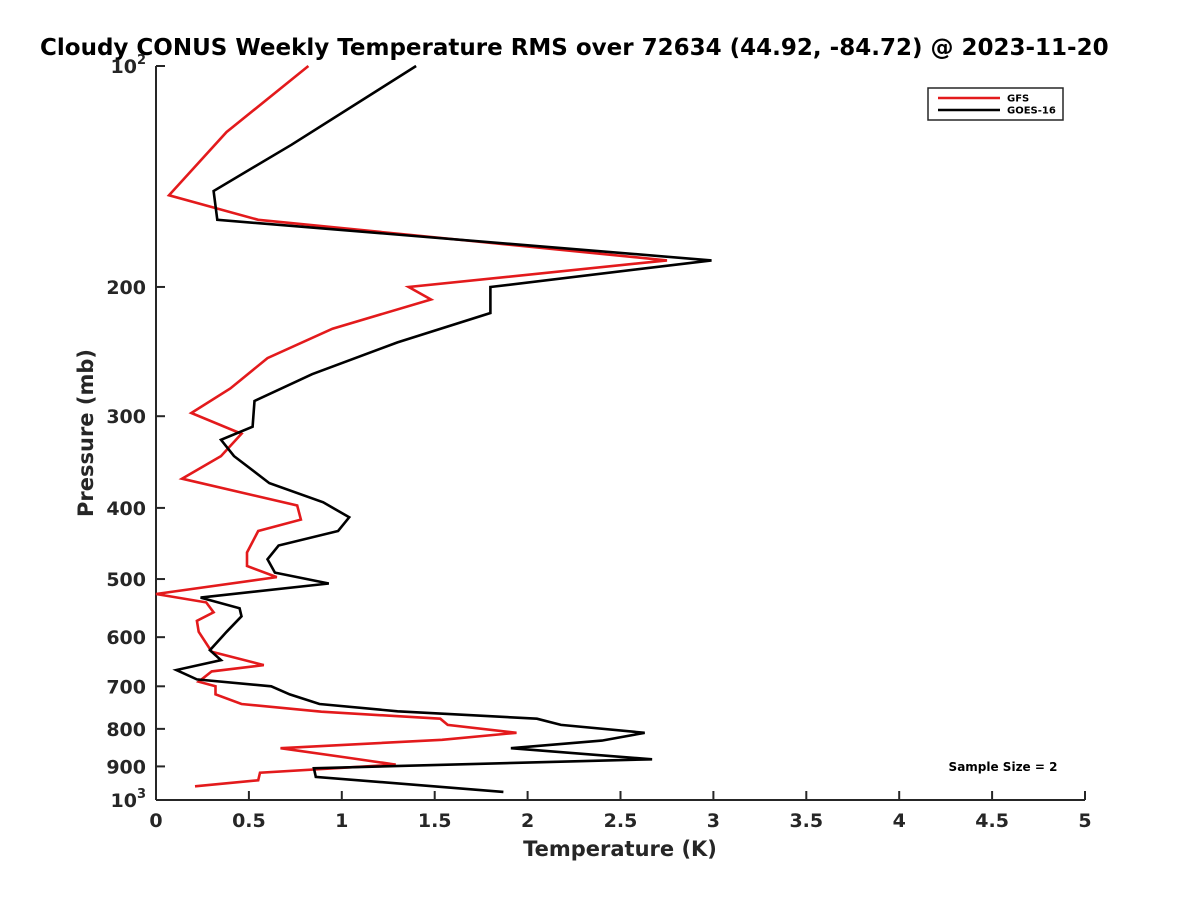 The image size is (1200, 904). Describe the element at coordinates (527, 821) in the screenshot. I see `x-tick-label: 2` at that location.